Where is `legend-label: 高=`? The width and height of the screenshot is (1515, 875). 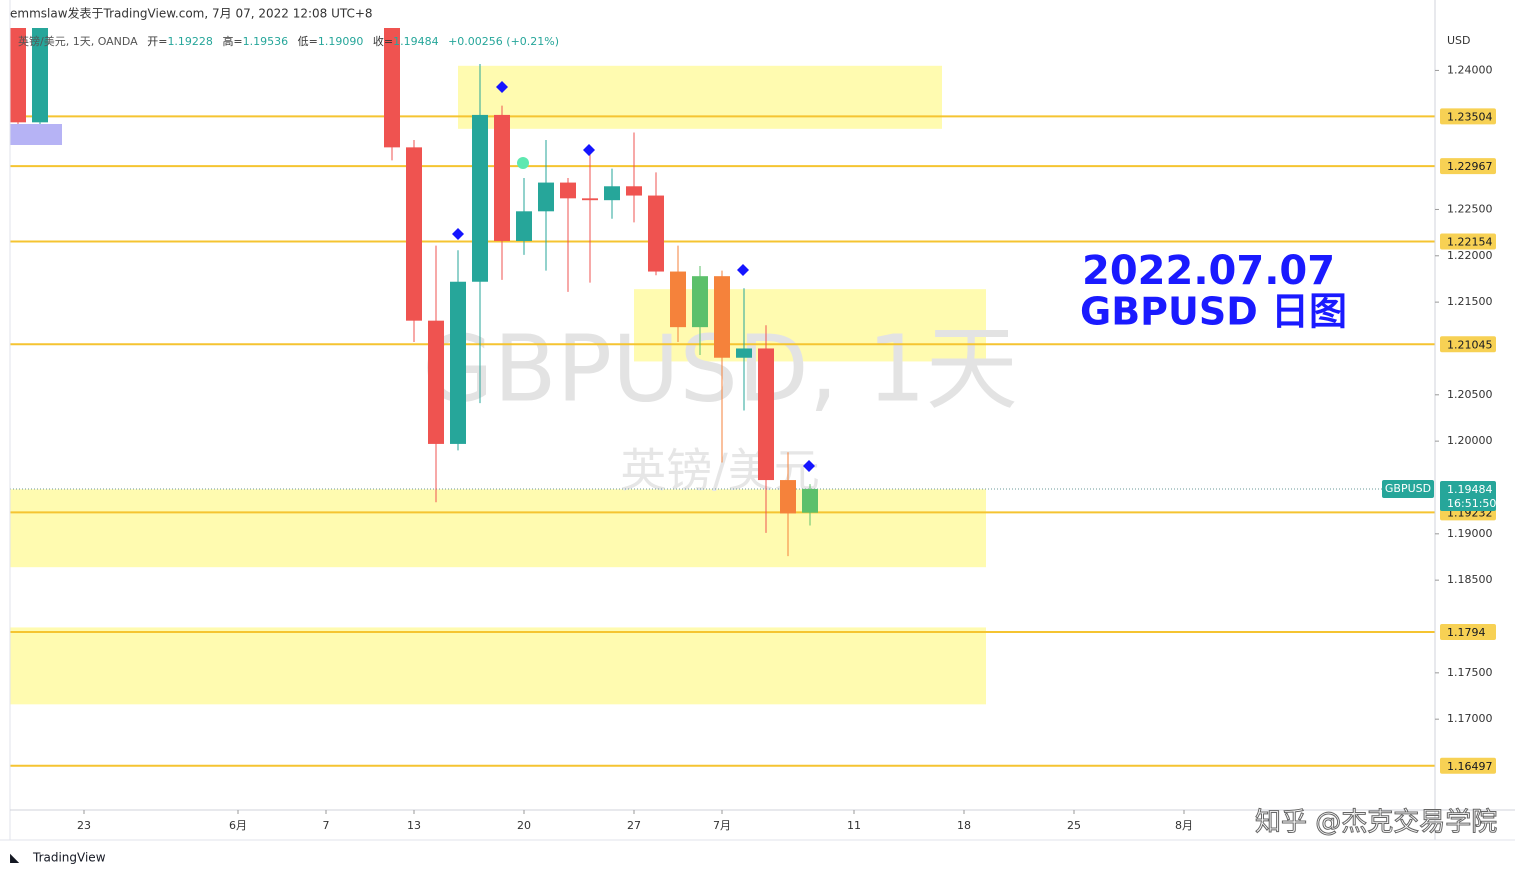
legend-label: 高= is located at coordinates (232, 41).